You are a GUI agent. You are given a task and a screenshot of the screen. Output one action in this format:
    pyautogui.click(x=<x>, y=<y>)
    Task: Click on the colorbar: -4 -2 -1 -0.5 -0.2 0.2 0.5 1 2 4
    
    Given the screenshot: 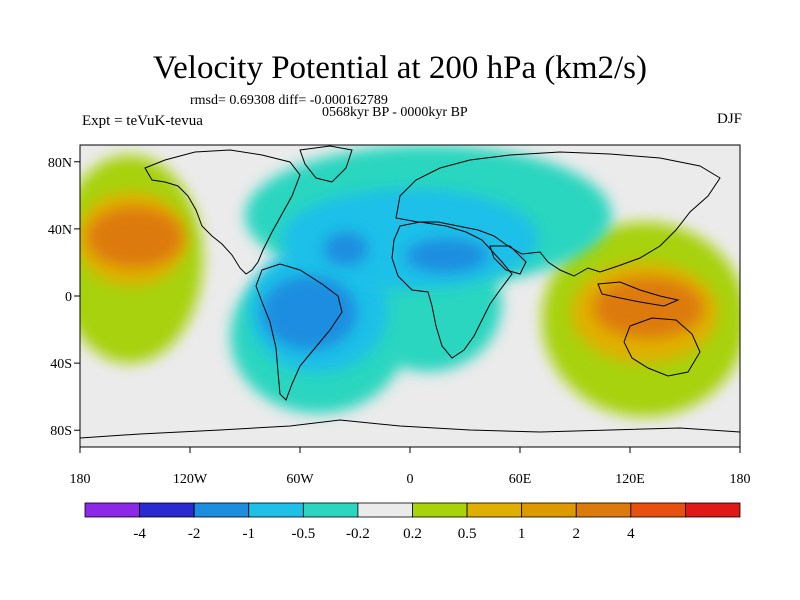 What is the action you would take?
    pyautogui.click(x=412, y=522)
    